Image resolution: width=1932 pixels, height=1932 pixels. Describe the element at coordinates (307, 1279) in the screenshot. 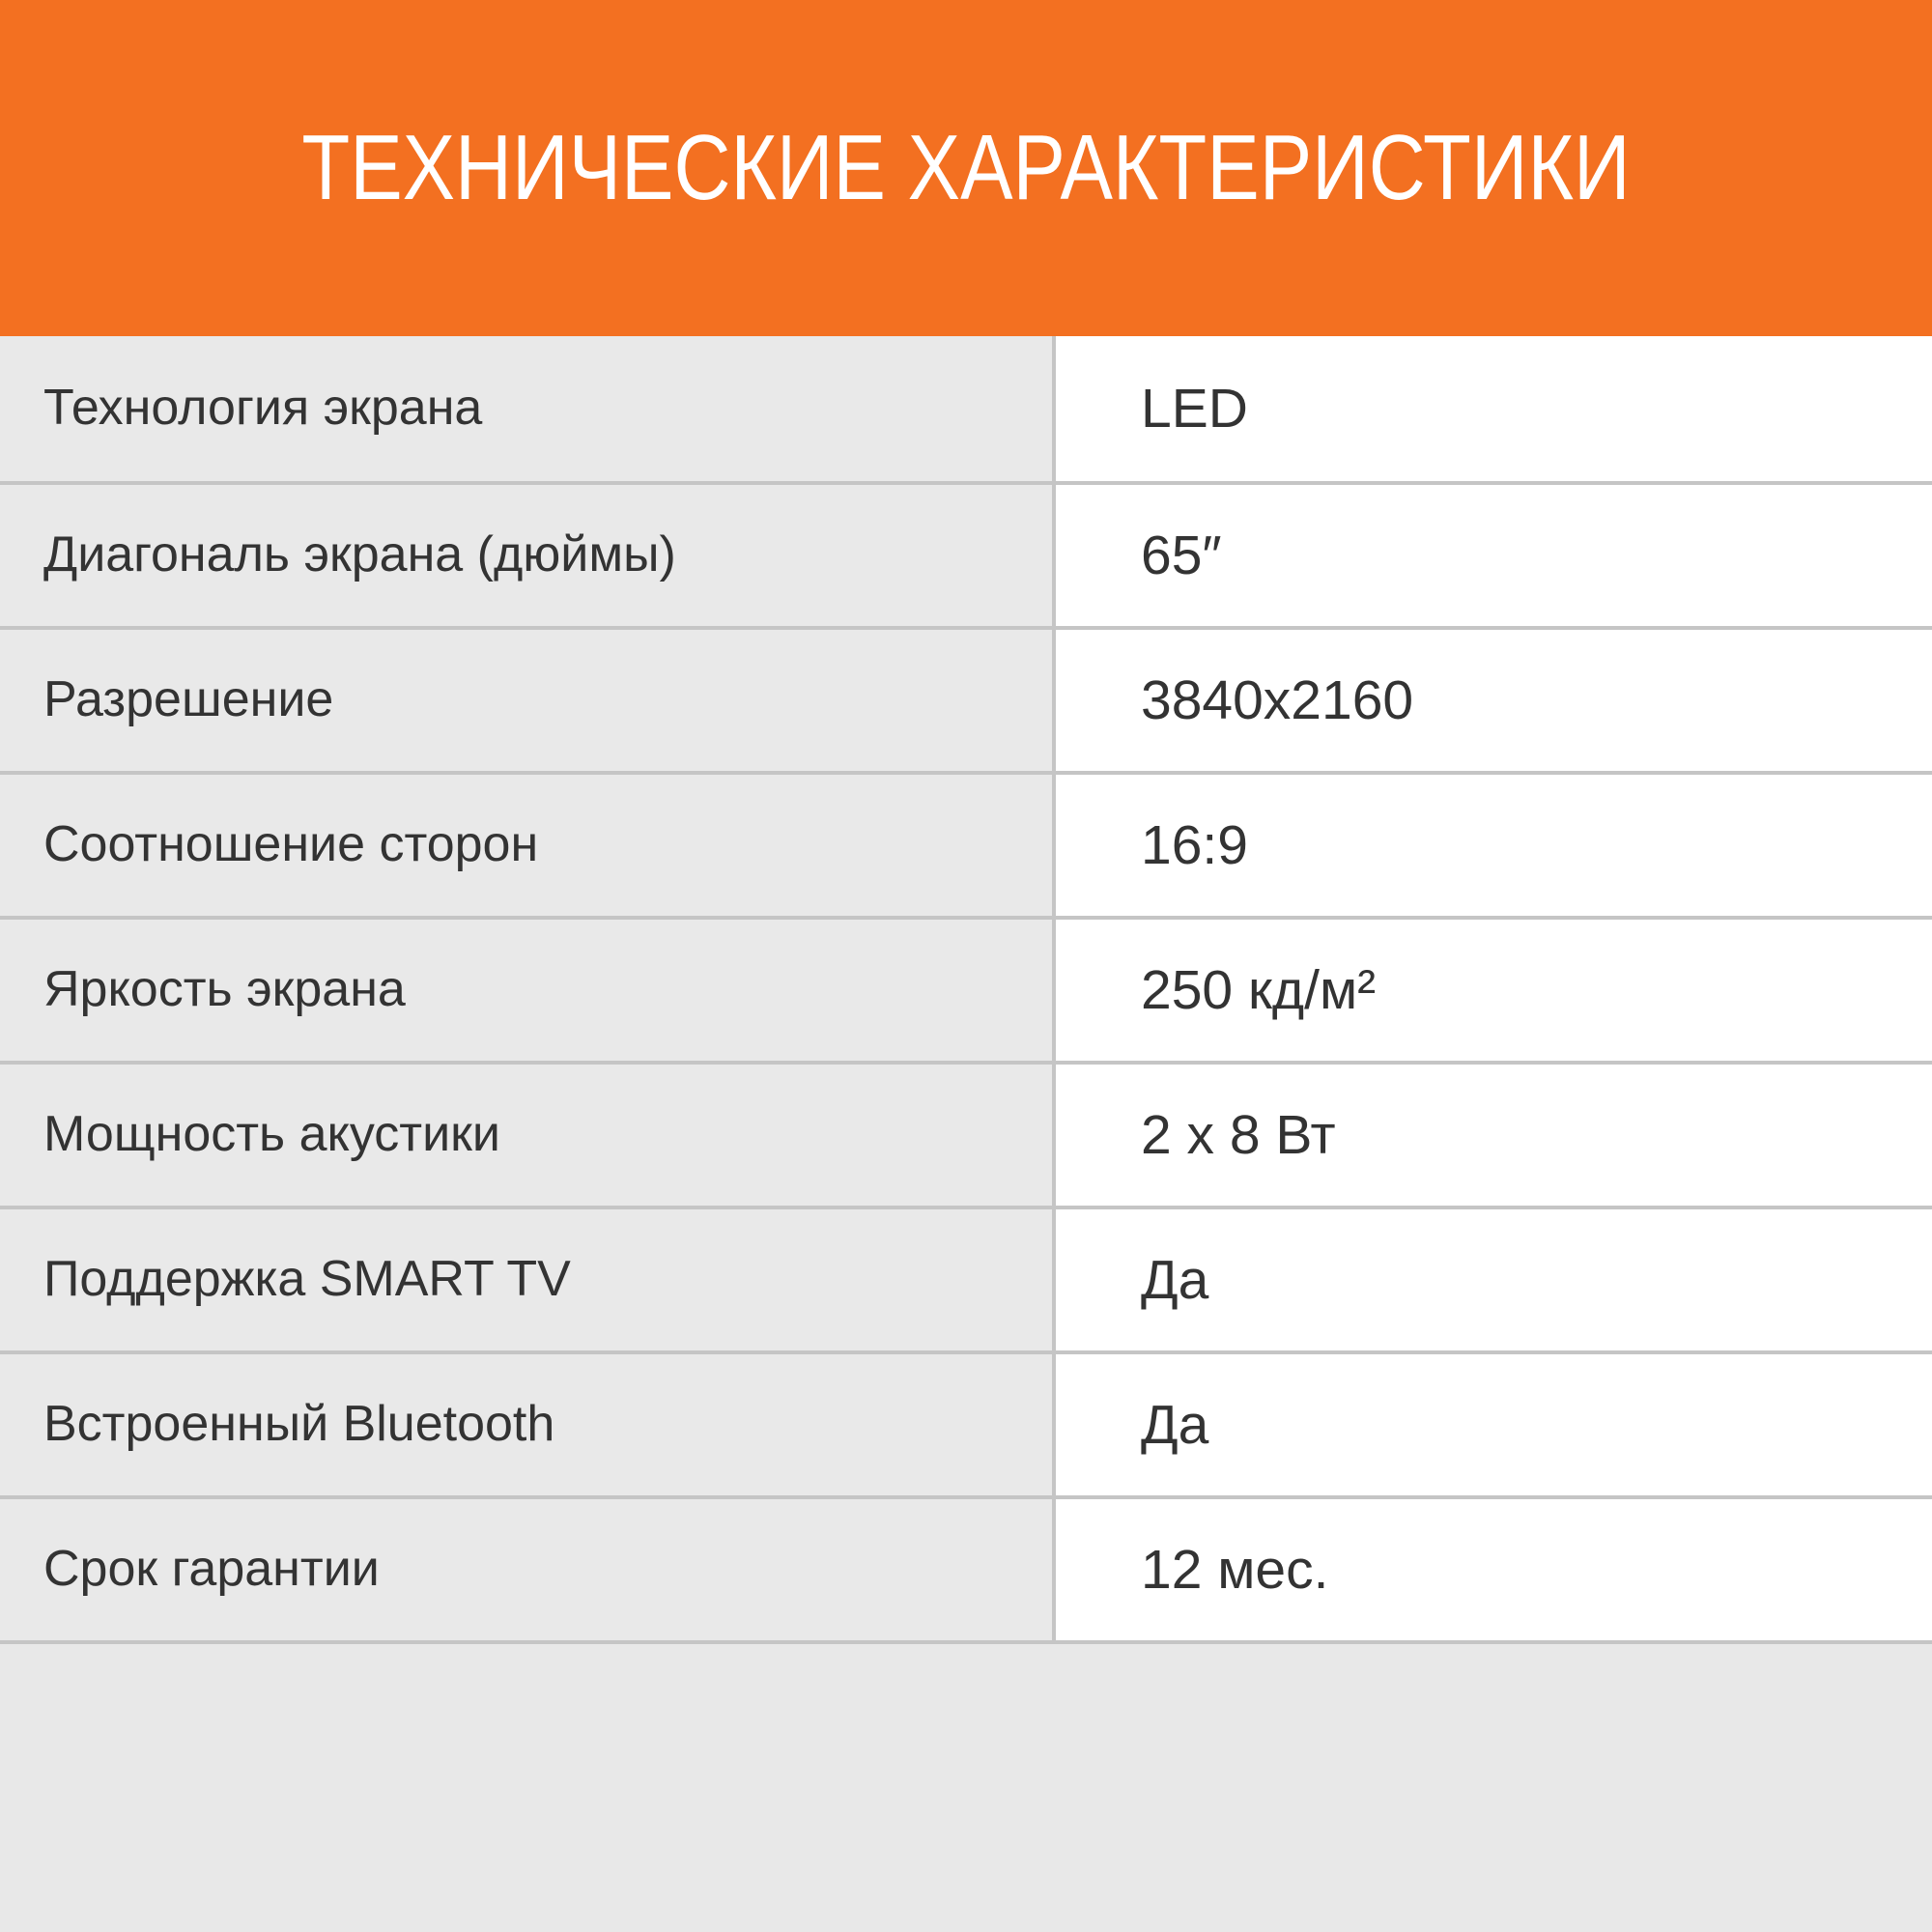

I see `spec-label: Поддержка SMART TV` at that location.